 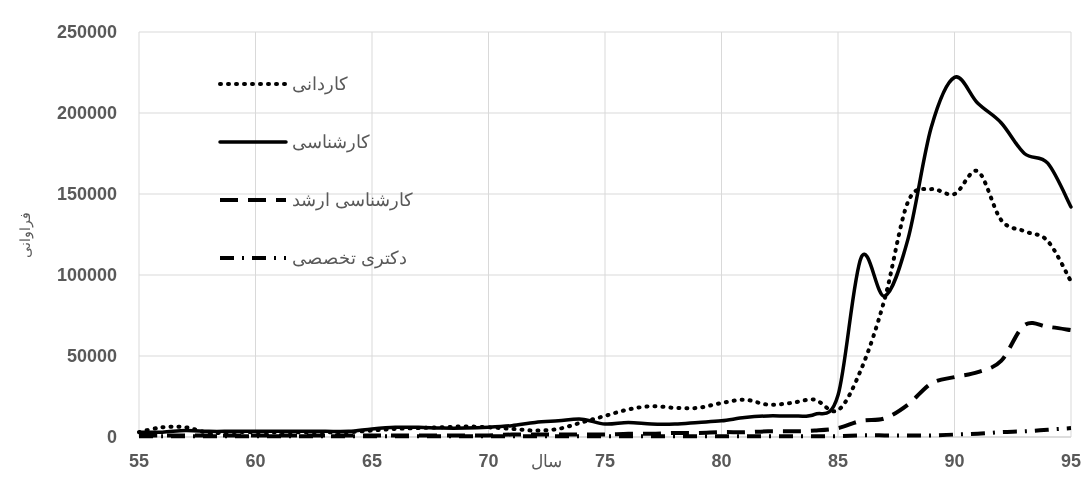 What do you see at coordinates (353, 200) in the screenshot?
I see `legend-label: کارشناسی ارشد` at bounding box center [353, 200].